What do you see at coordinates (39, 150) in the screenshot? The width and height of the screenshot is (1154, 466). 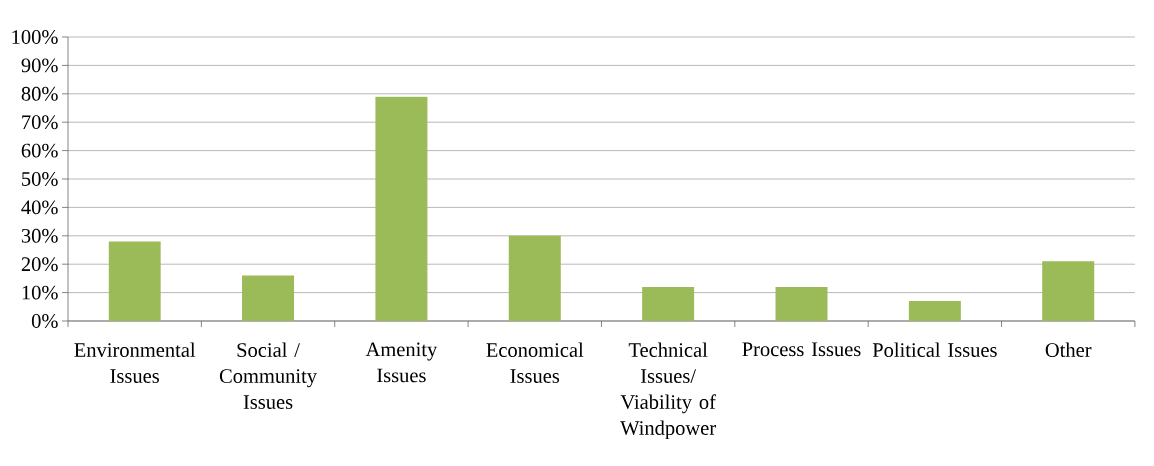 I see `y-tick-label: 60%` at bounding box center [39, 150].